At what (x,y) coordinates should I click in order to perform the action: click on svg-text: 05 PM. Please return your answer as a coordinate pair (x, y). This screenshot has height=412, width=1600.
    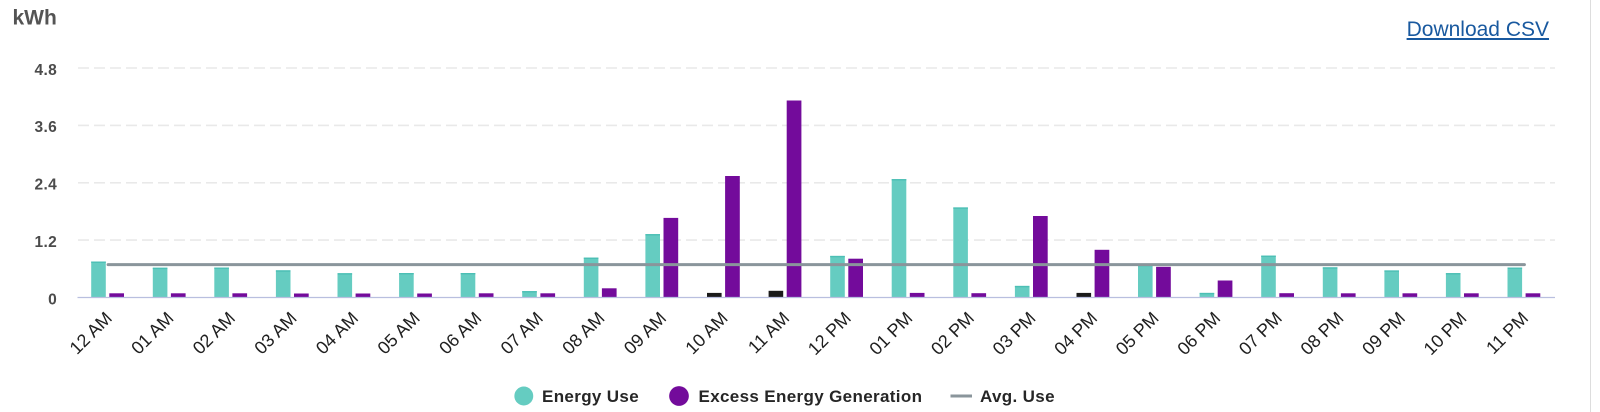
    Looking at the image, I should click on (1137, 333).